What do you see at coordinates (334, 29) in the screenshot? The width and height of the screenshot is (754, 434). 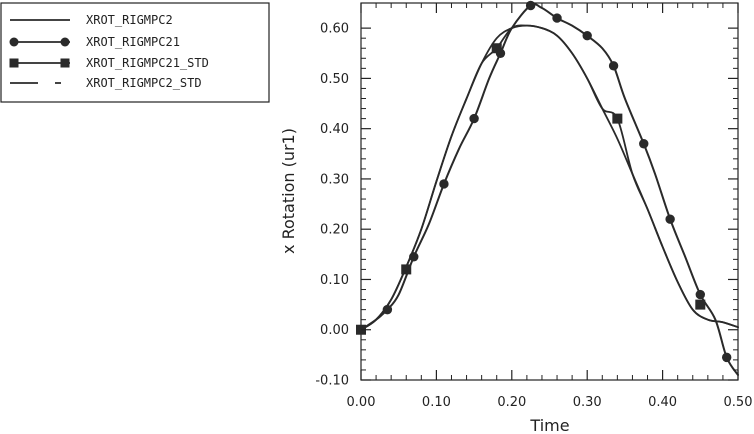 I see `y-tick-label: 0.60` at bounding box center [334, 29].